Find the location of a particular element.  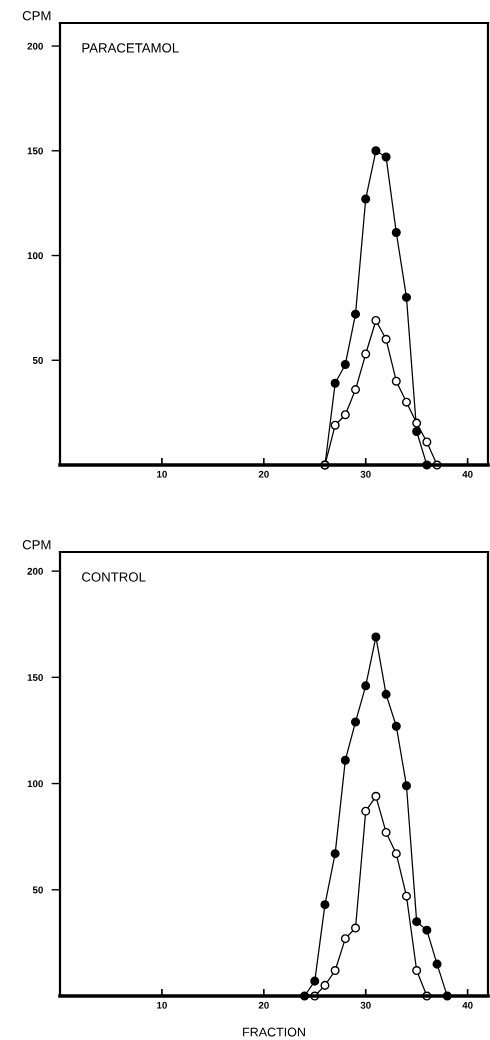

text: CONTROL is located at coordinates (114, 577).